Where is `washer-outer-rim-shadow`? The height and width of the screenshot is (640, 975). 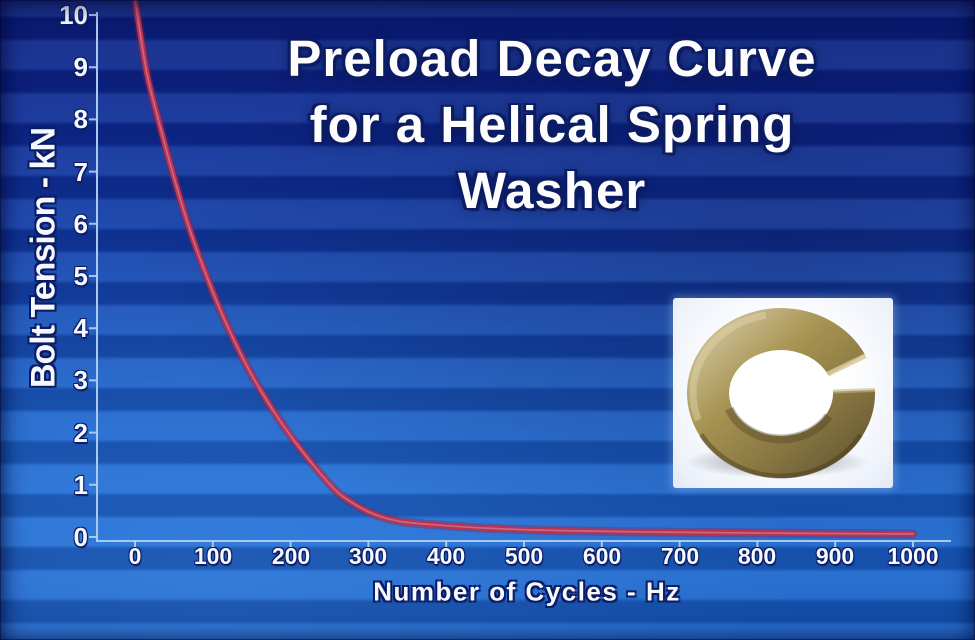 washer-outer-rim-shadow is located at coordinates (781, 456).